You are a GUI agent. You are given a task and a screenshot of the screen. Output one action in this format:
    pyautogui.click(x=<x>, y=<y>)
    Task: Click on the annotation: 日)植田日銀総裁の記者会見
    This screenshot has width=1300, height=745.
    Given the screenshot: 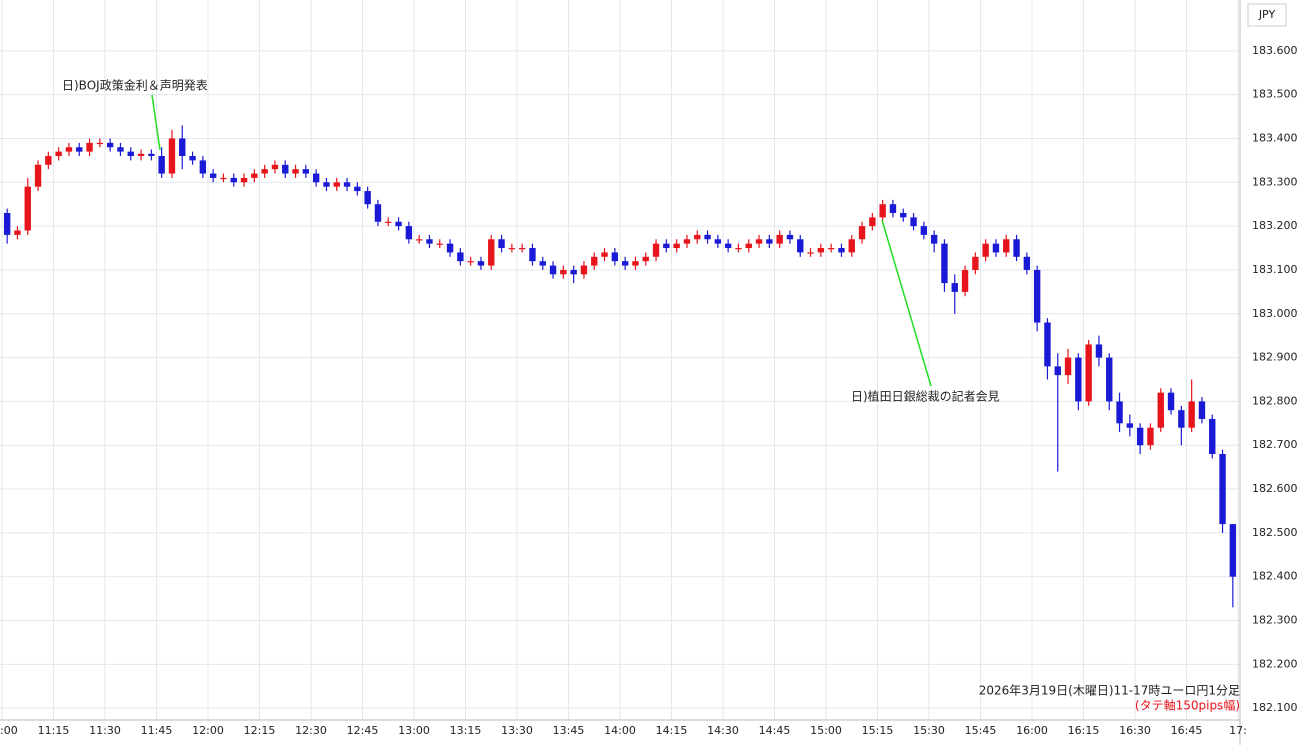 What is the action you would take?
    pyautogui.click(x=925, y=396)
    